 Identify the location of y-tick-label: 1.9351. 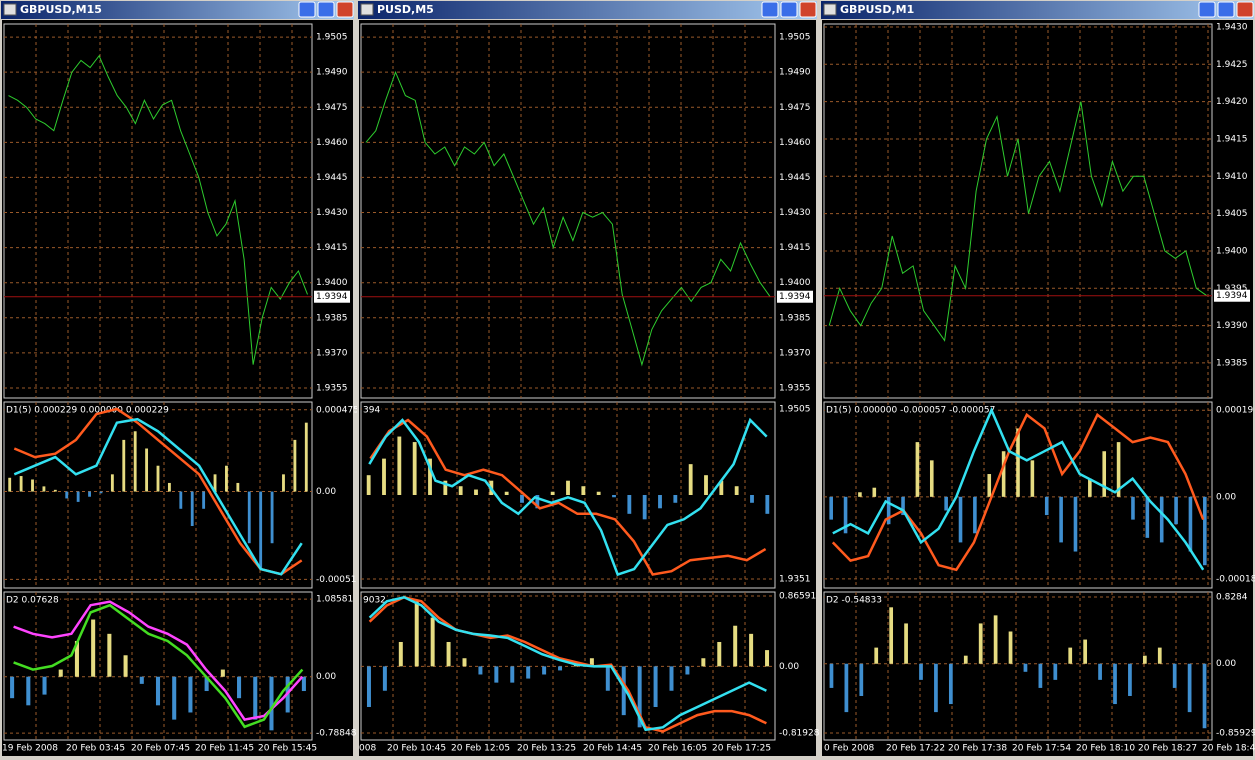
(795, 579).